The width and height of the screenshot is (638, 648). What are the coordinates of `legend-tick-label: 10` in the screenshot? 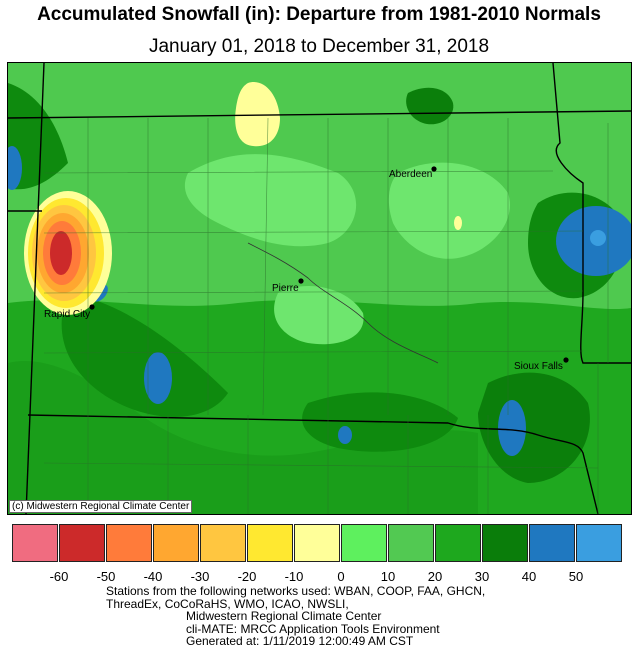 It's located at (388, 576).